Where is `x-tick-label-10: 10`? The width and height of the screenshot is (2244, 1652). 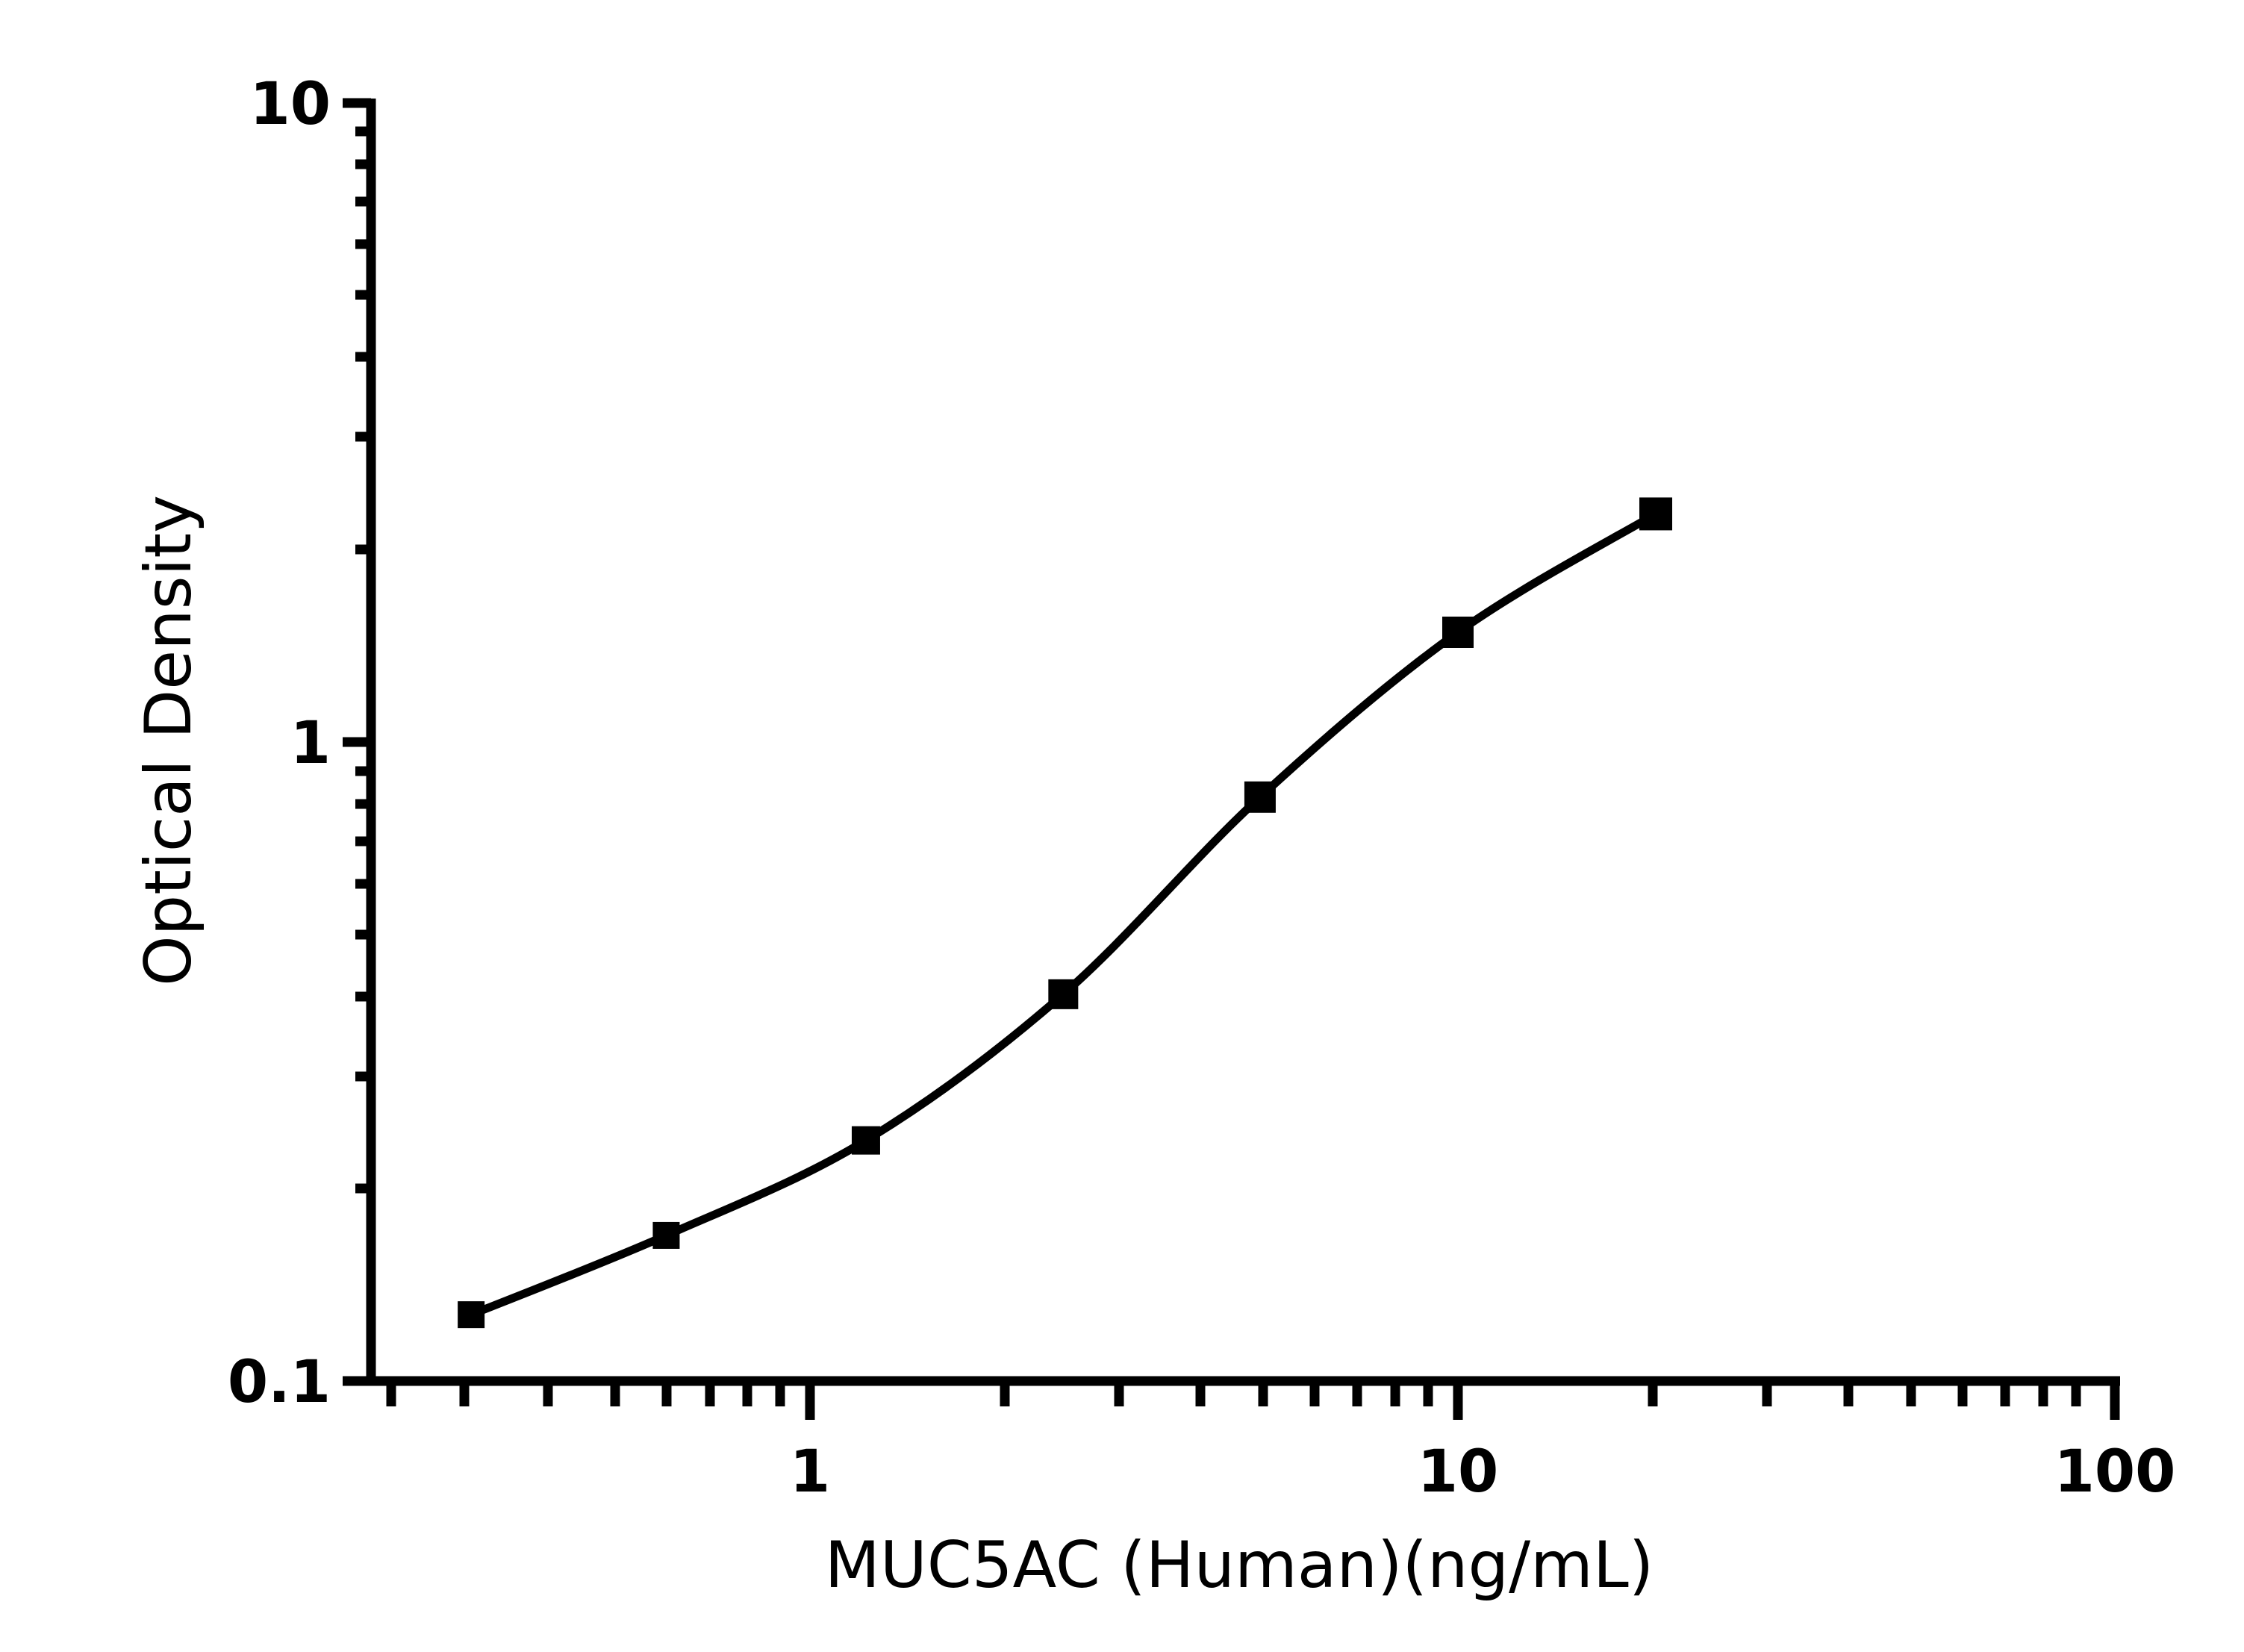
x-tick-label-10: 10 is located at coordinates (1458, 1473).